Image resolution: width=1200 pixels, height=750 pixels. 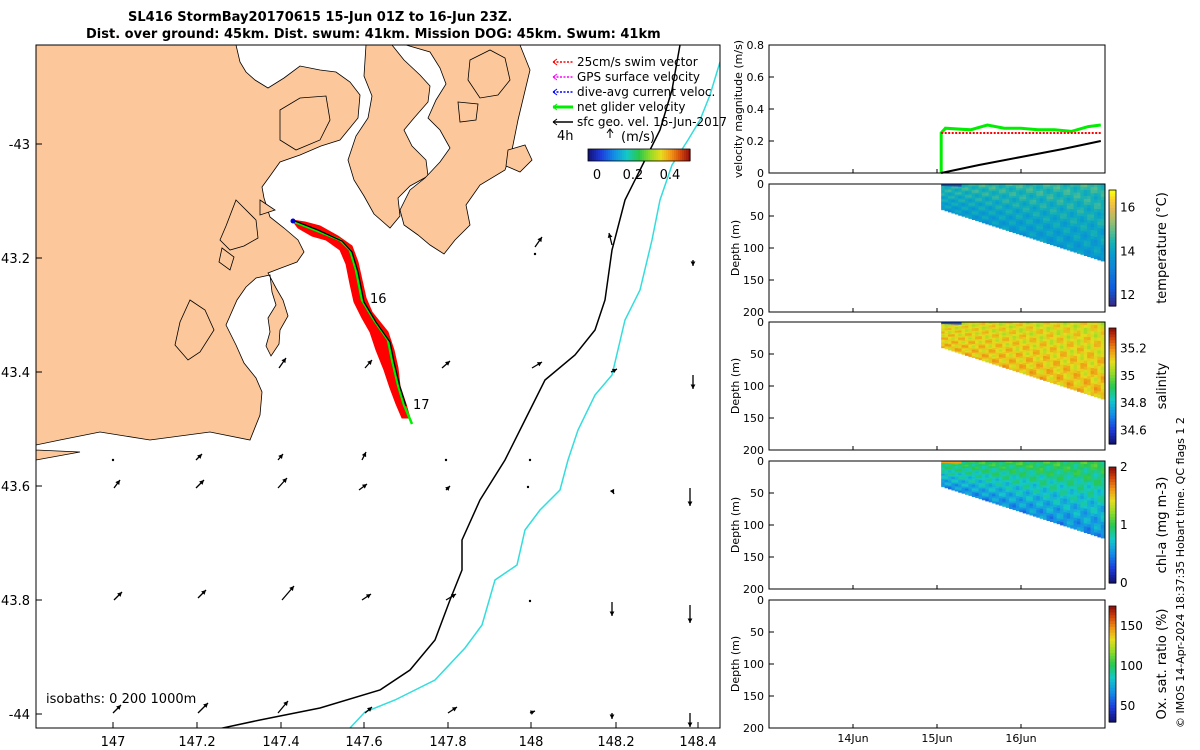 What do you see at coordinates (690, 620) in the screenshot?
I see `arrow-head` at bounding box center [690, 620].